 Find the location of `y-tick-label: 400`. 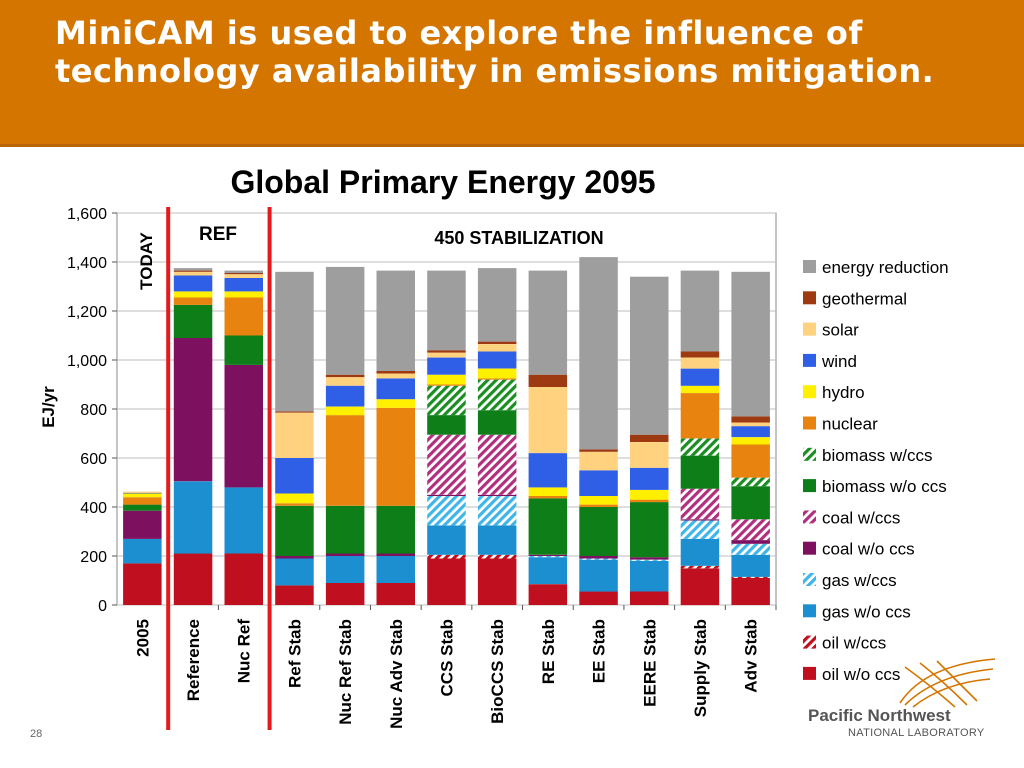

y-tick-label: 400 is located at coordinates (93, 508).